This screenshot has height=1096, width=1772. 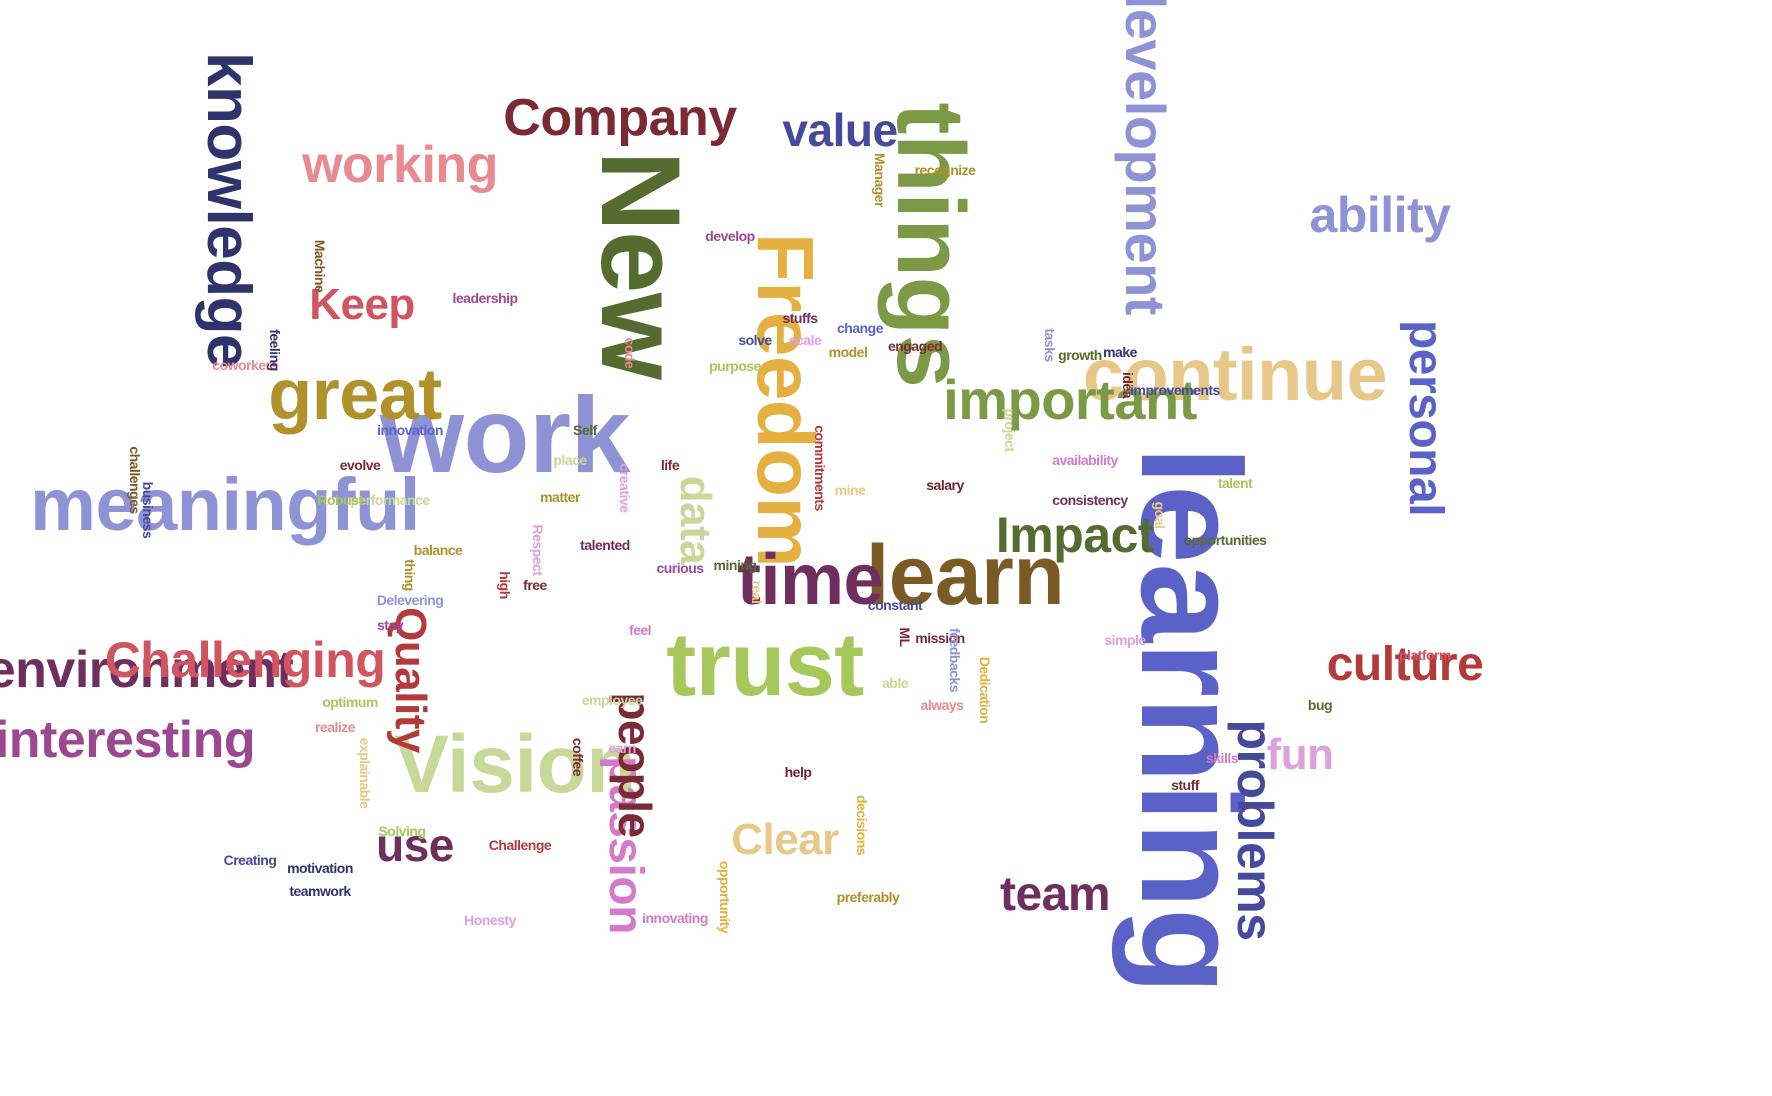 What do you see at coordinates (945, 170) in the screenshot?
I see `word-recognize: recognize` at bounding box center [945, 170].